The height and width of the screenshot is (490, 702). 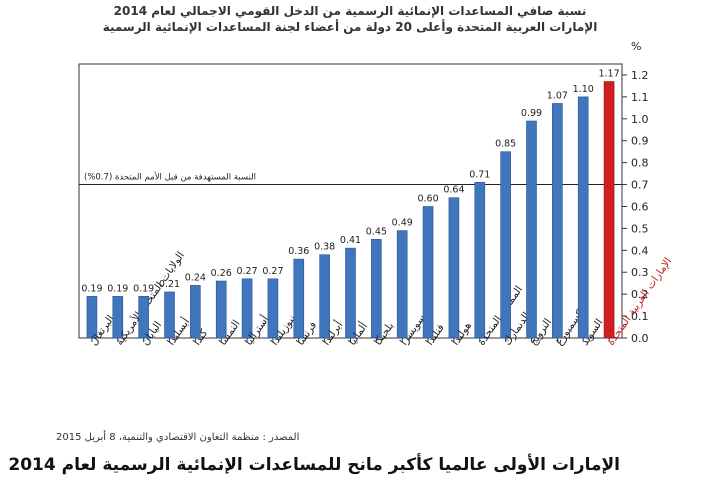 I want to click on y-tick-label: 0.8, so click(x=640, y=163).